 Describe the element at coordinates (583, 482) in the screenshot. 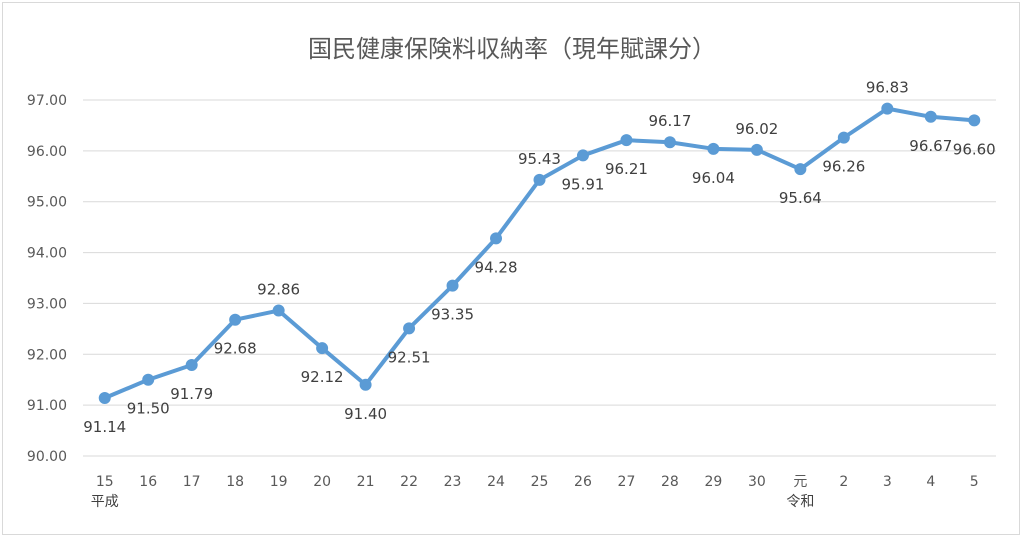

I see `x-tick-label: 26` at that location.